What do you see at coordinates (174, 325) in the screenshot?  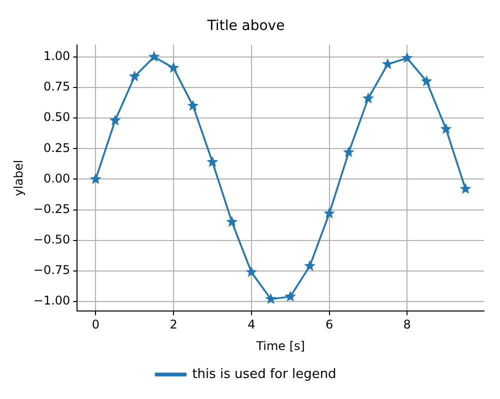 I see `x-tick-label: 2` at bounding box center [174, 325].